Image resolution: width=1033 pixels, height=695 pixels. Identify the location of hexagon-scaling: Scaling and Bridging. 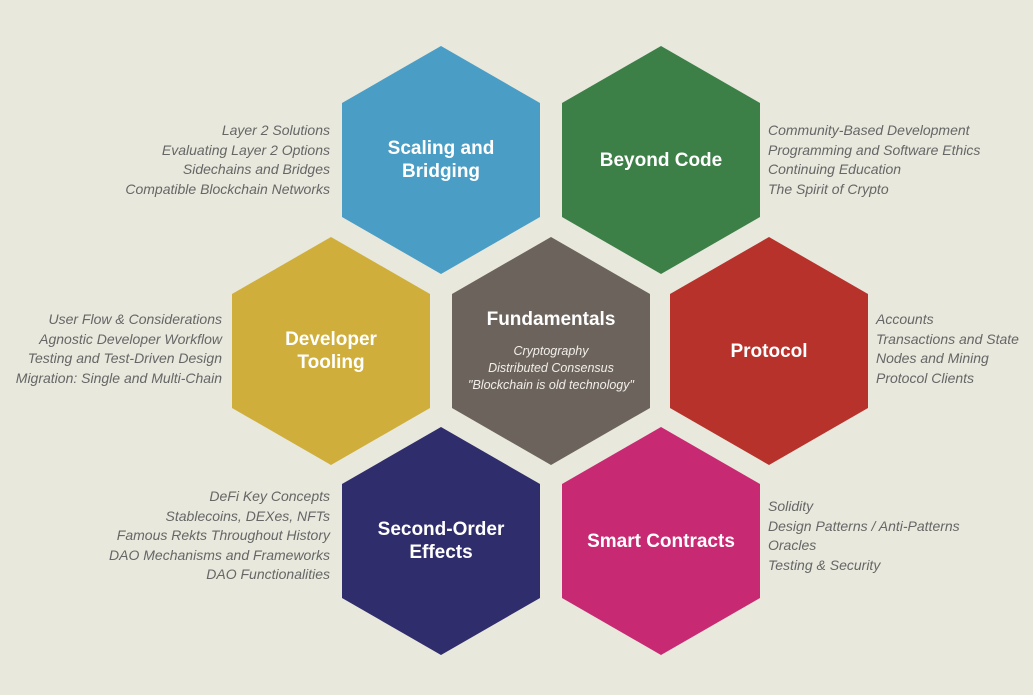
(441, 160).